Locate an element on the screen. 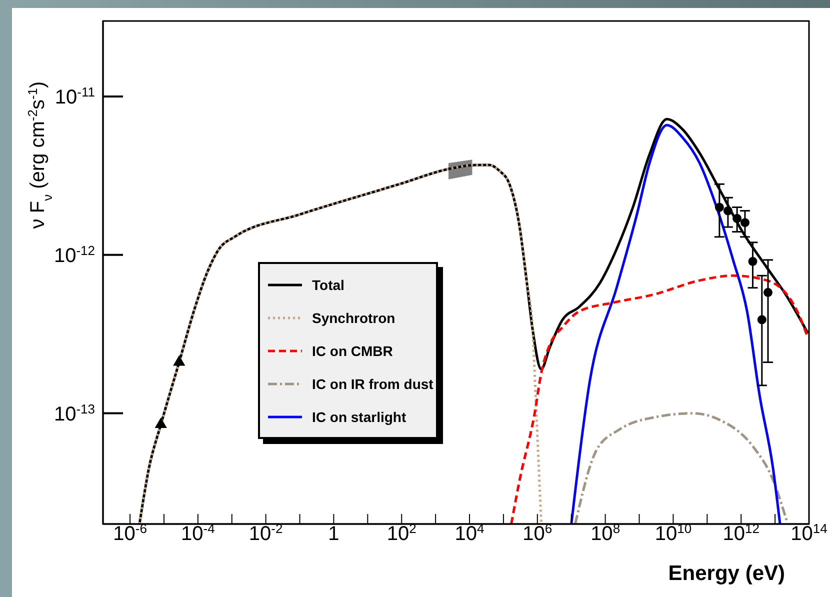 The height and width of the screenshot is (597, 830). x-tick-label: 1 is located at coordinates (334, 534).